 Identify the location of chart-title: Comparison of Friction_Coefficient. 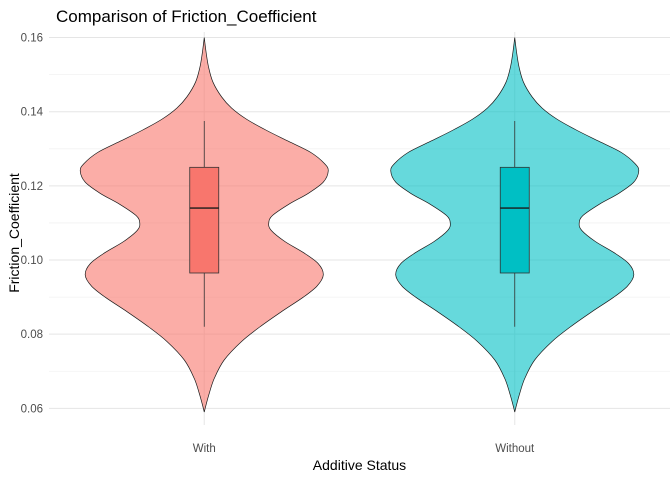
(186, 16).